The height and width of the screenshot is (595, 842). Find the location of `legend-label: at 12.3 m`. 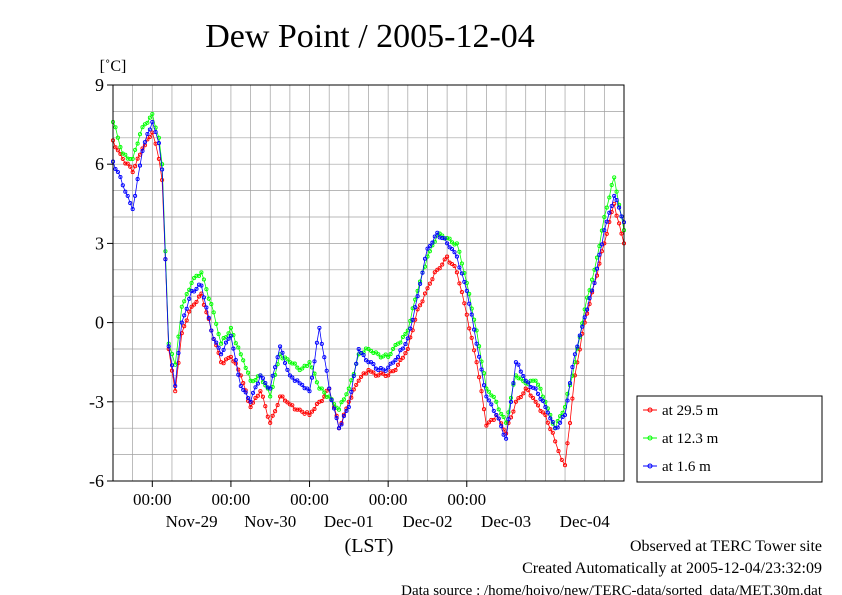

legend-label: at 12.3 m is located at coordinates (690, 439).